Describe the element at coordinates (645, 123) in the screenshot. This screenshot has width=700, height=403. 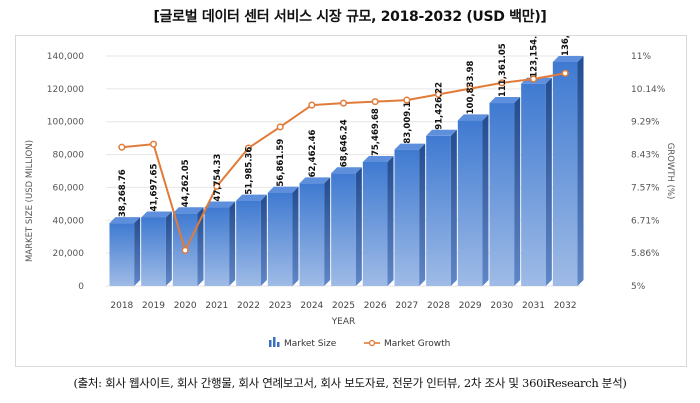
I see `y2-tick-label: 9.29%` at that location.